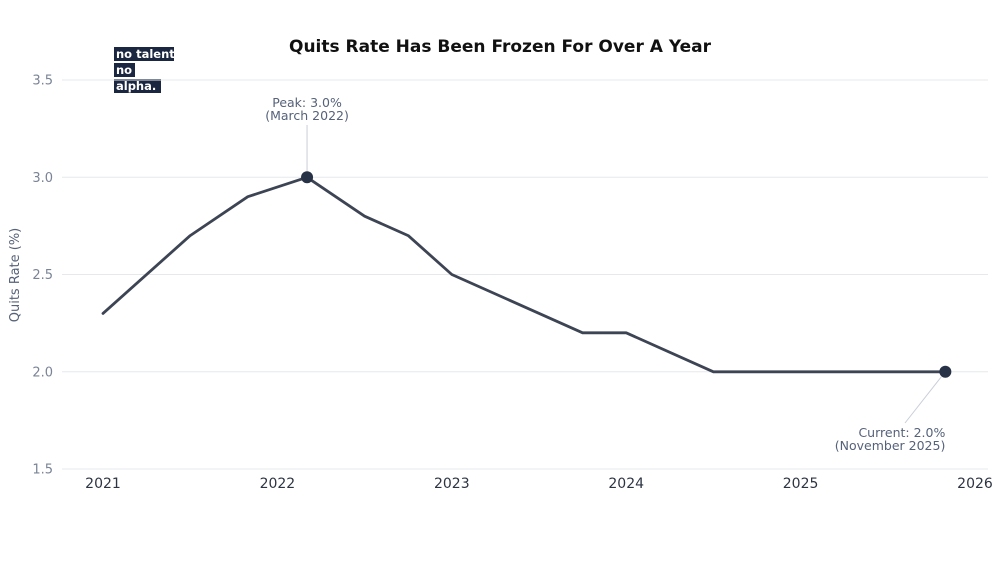  I want to click on y-tick-label: 1.5, so click(42, 470).